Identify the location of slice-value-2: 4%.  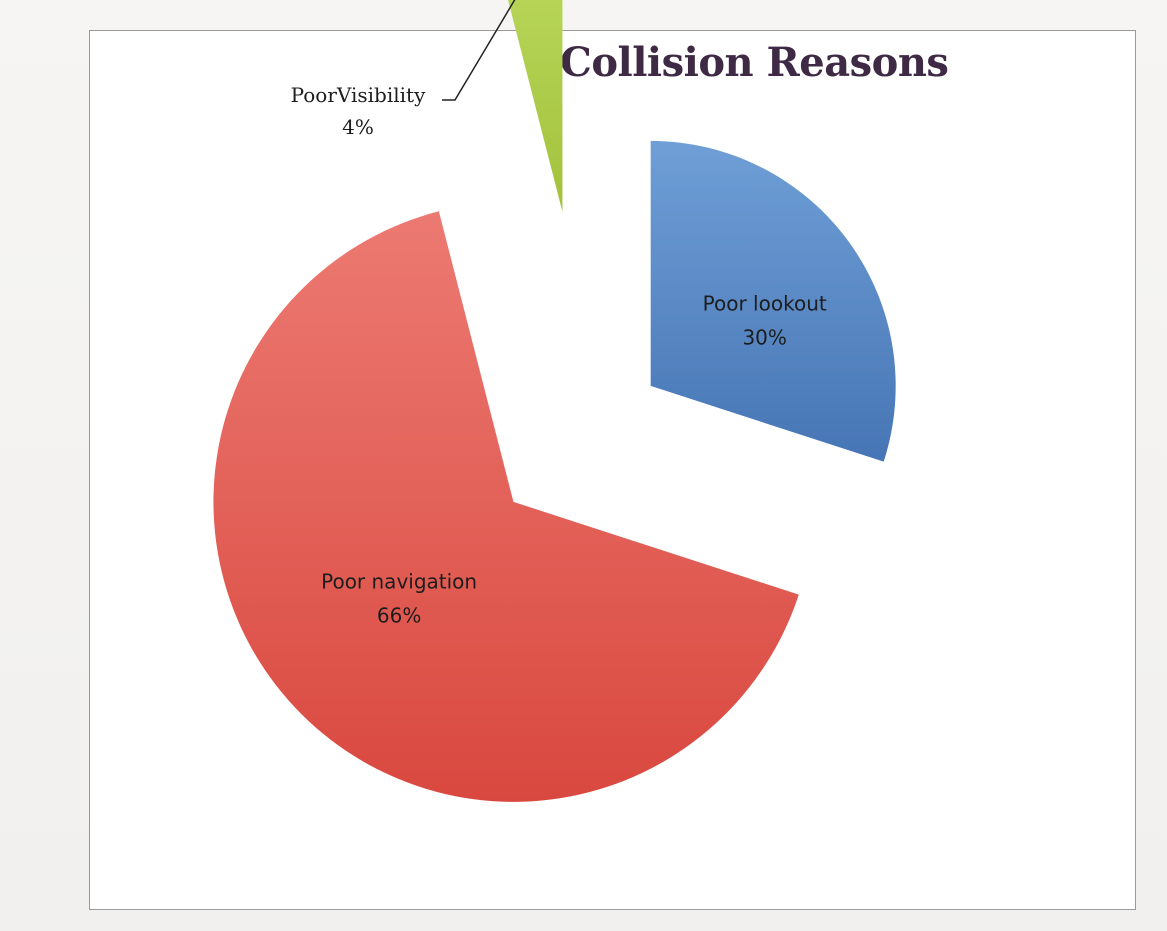
(358, 127).